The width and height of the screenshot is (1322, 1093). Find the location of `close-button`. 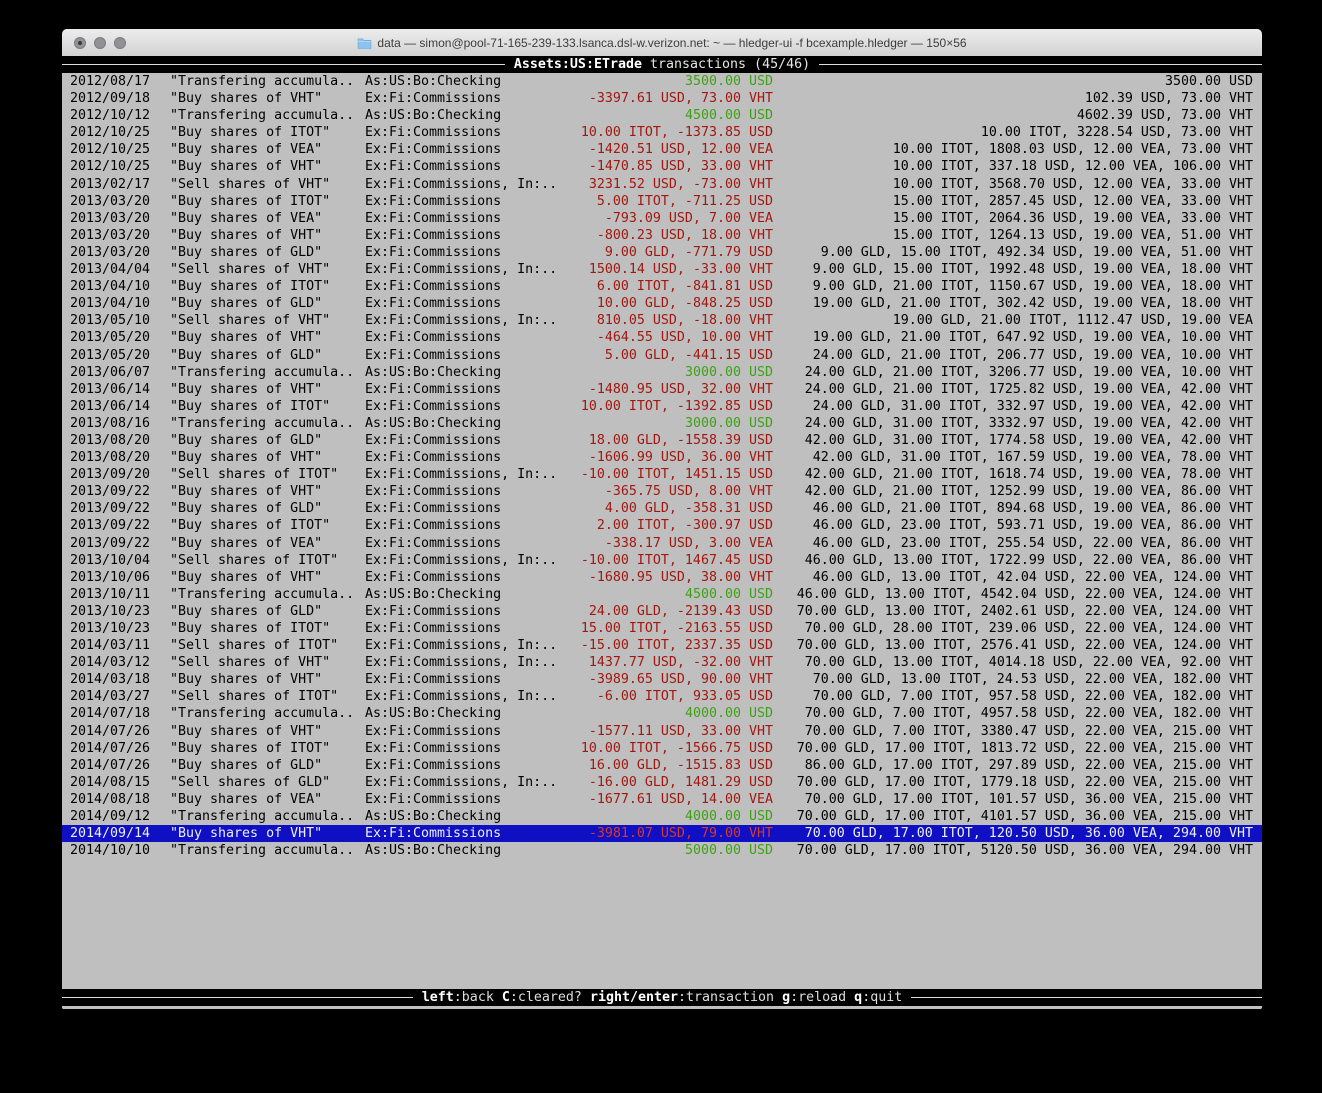

close-button is located at coordinates (80, 42).